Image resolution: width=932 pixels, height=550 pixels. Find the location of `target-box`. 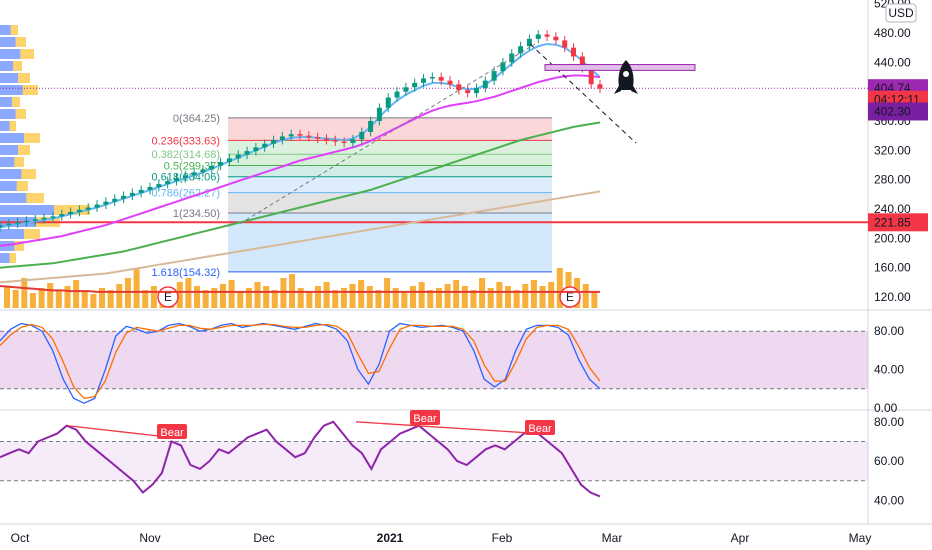

target-box is located at coordinates (620, 67).